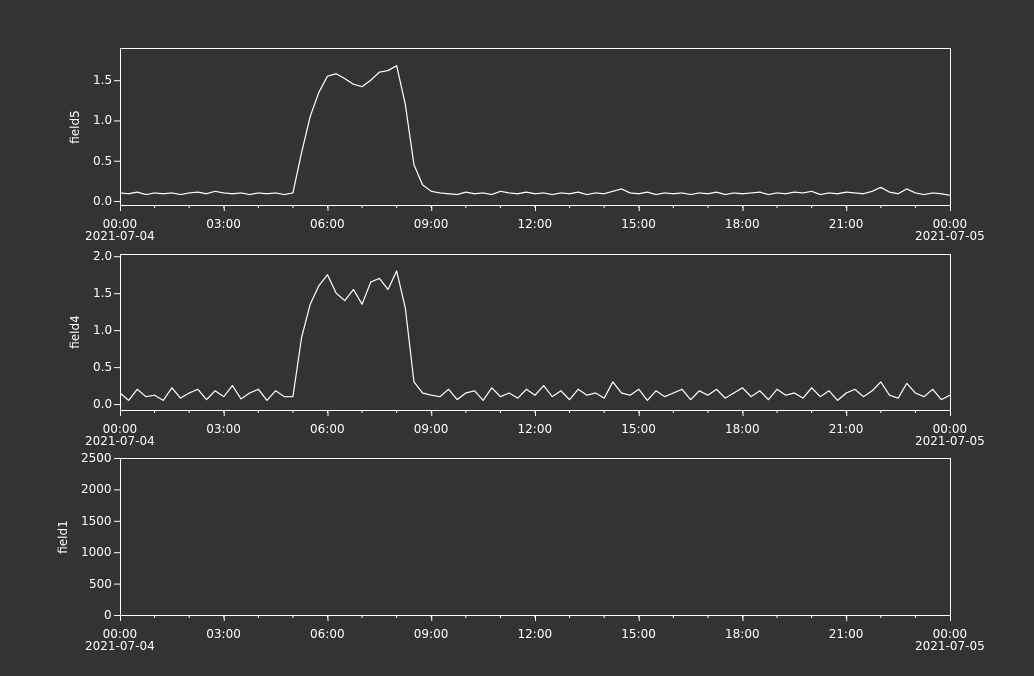 Image resolution: width=1034 pixels, height=676 pixels. What do you see at coordinates (96, 552) in the screenshot?
I see `y-tick-label: 1000` at bounding box center [96, 552].